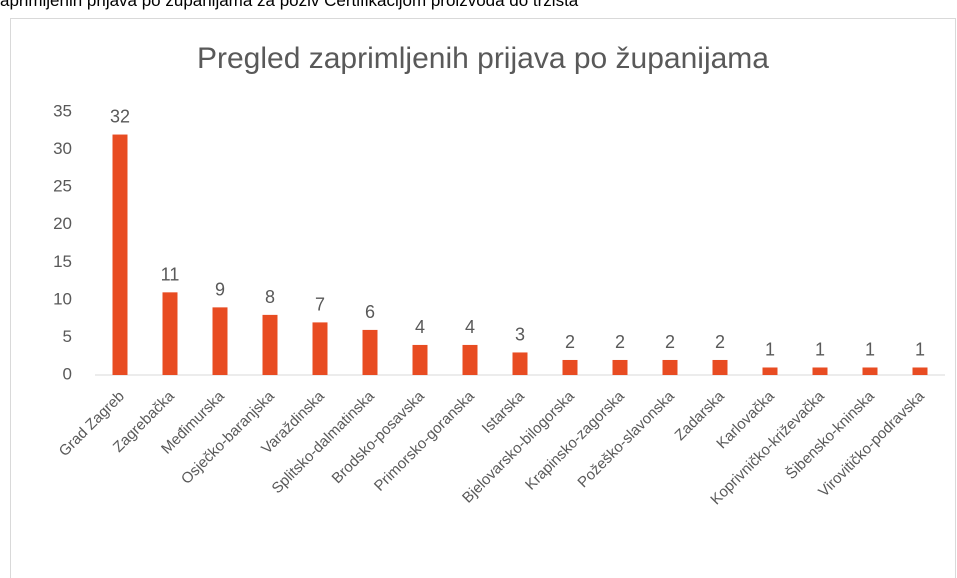 The image size is (957, 578). I want to click on y-tick-label: 20, so click(62, 223).